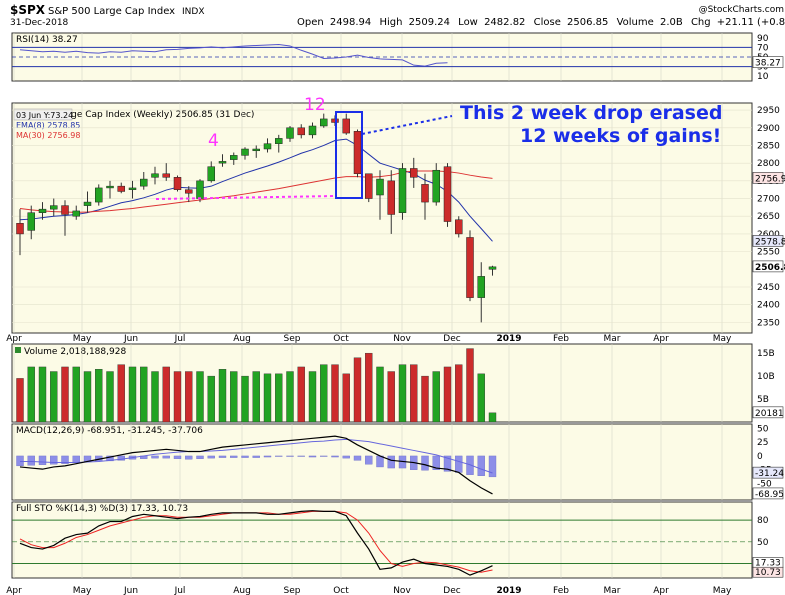 This screenshot has height=595, width=785. I want to click on support-line, so click(246, 197).